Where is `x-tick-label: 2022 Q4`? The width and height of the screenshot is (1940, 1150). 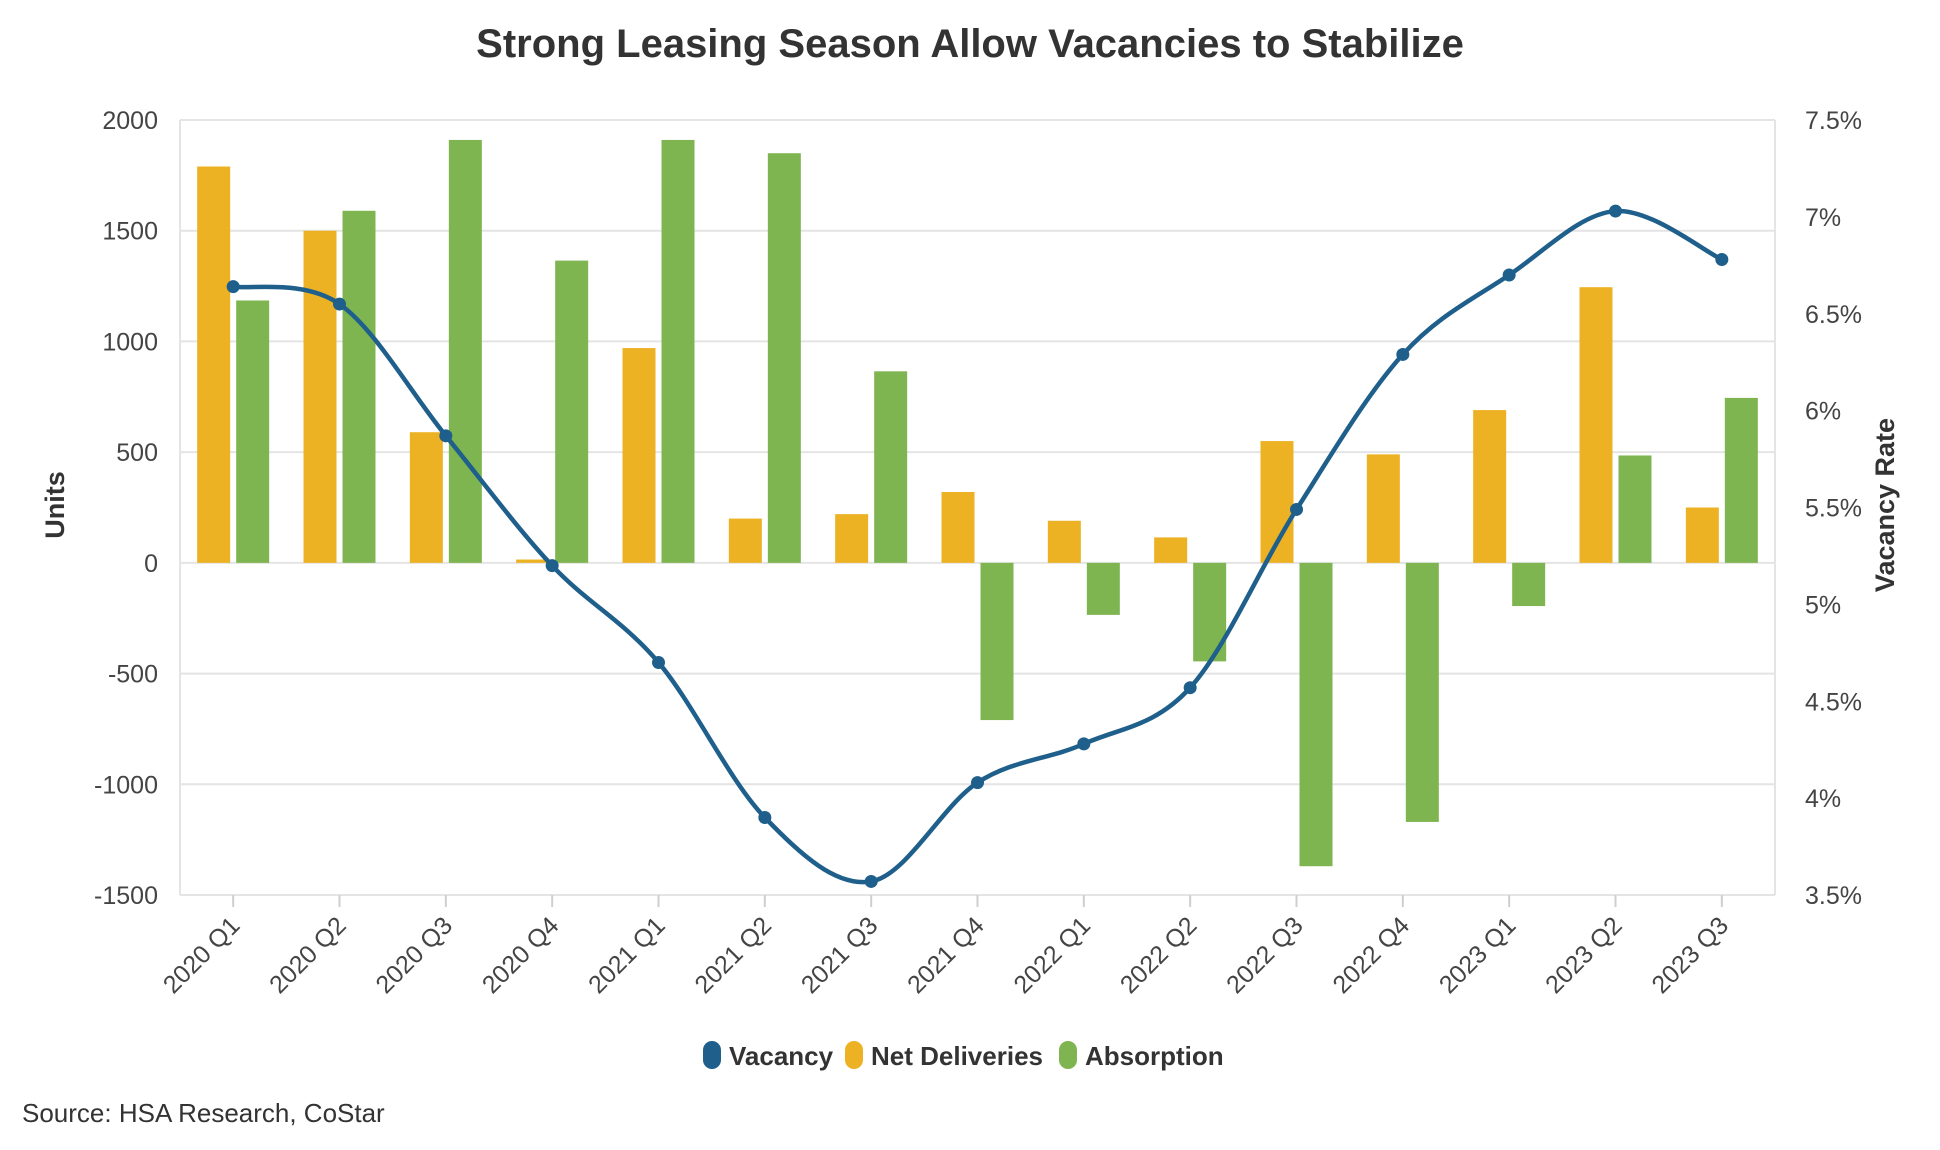 x-tick-label: 2022 Q4 is located at coordinates (1371, 955).